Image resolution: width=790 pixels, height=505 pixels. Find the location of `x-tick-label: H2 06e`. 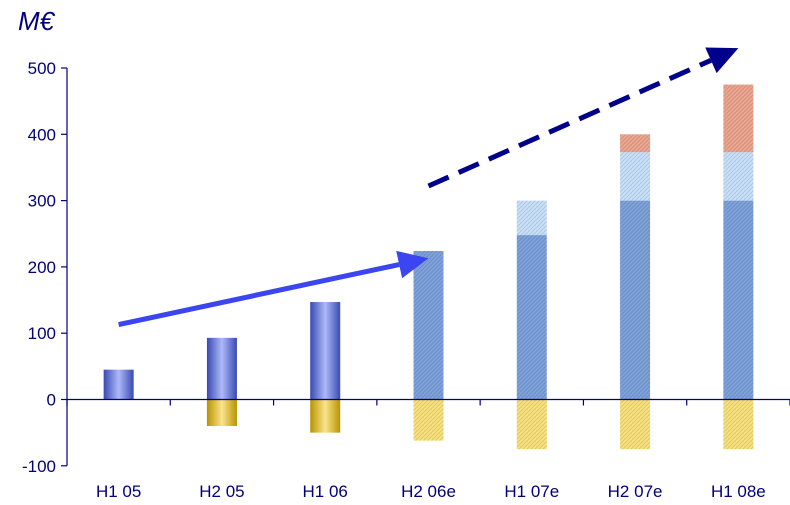

x-tick-label: H2 06e is located at coordinates (428, 491).